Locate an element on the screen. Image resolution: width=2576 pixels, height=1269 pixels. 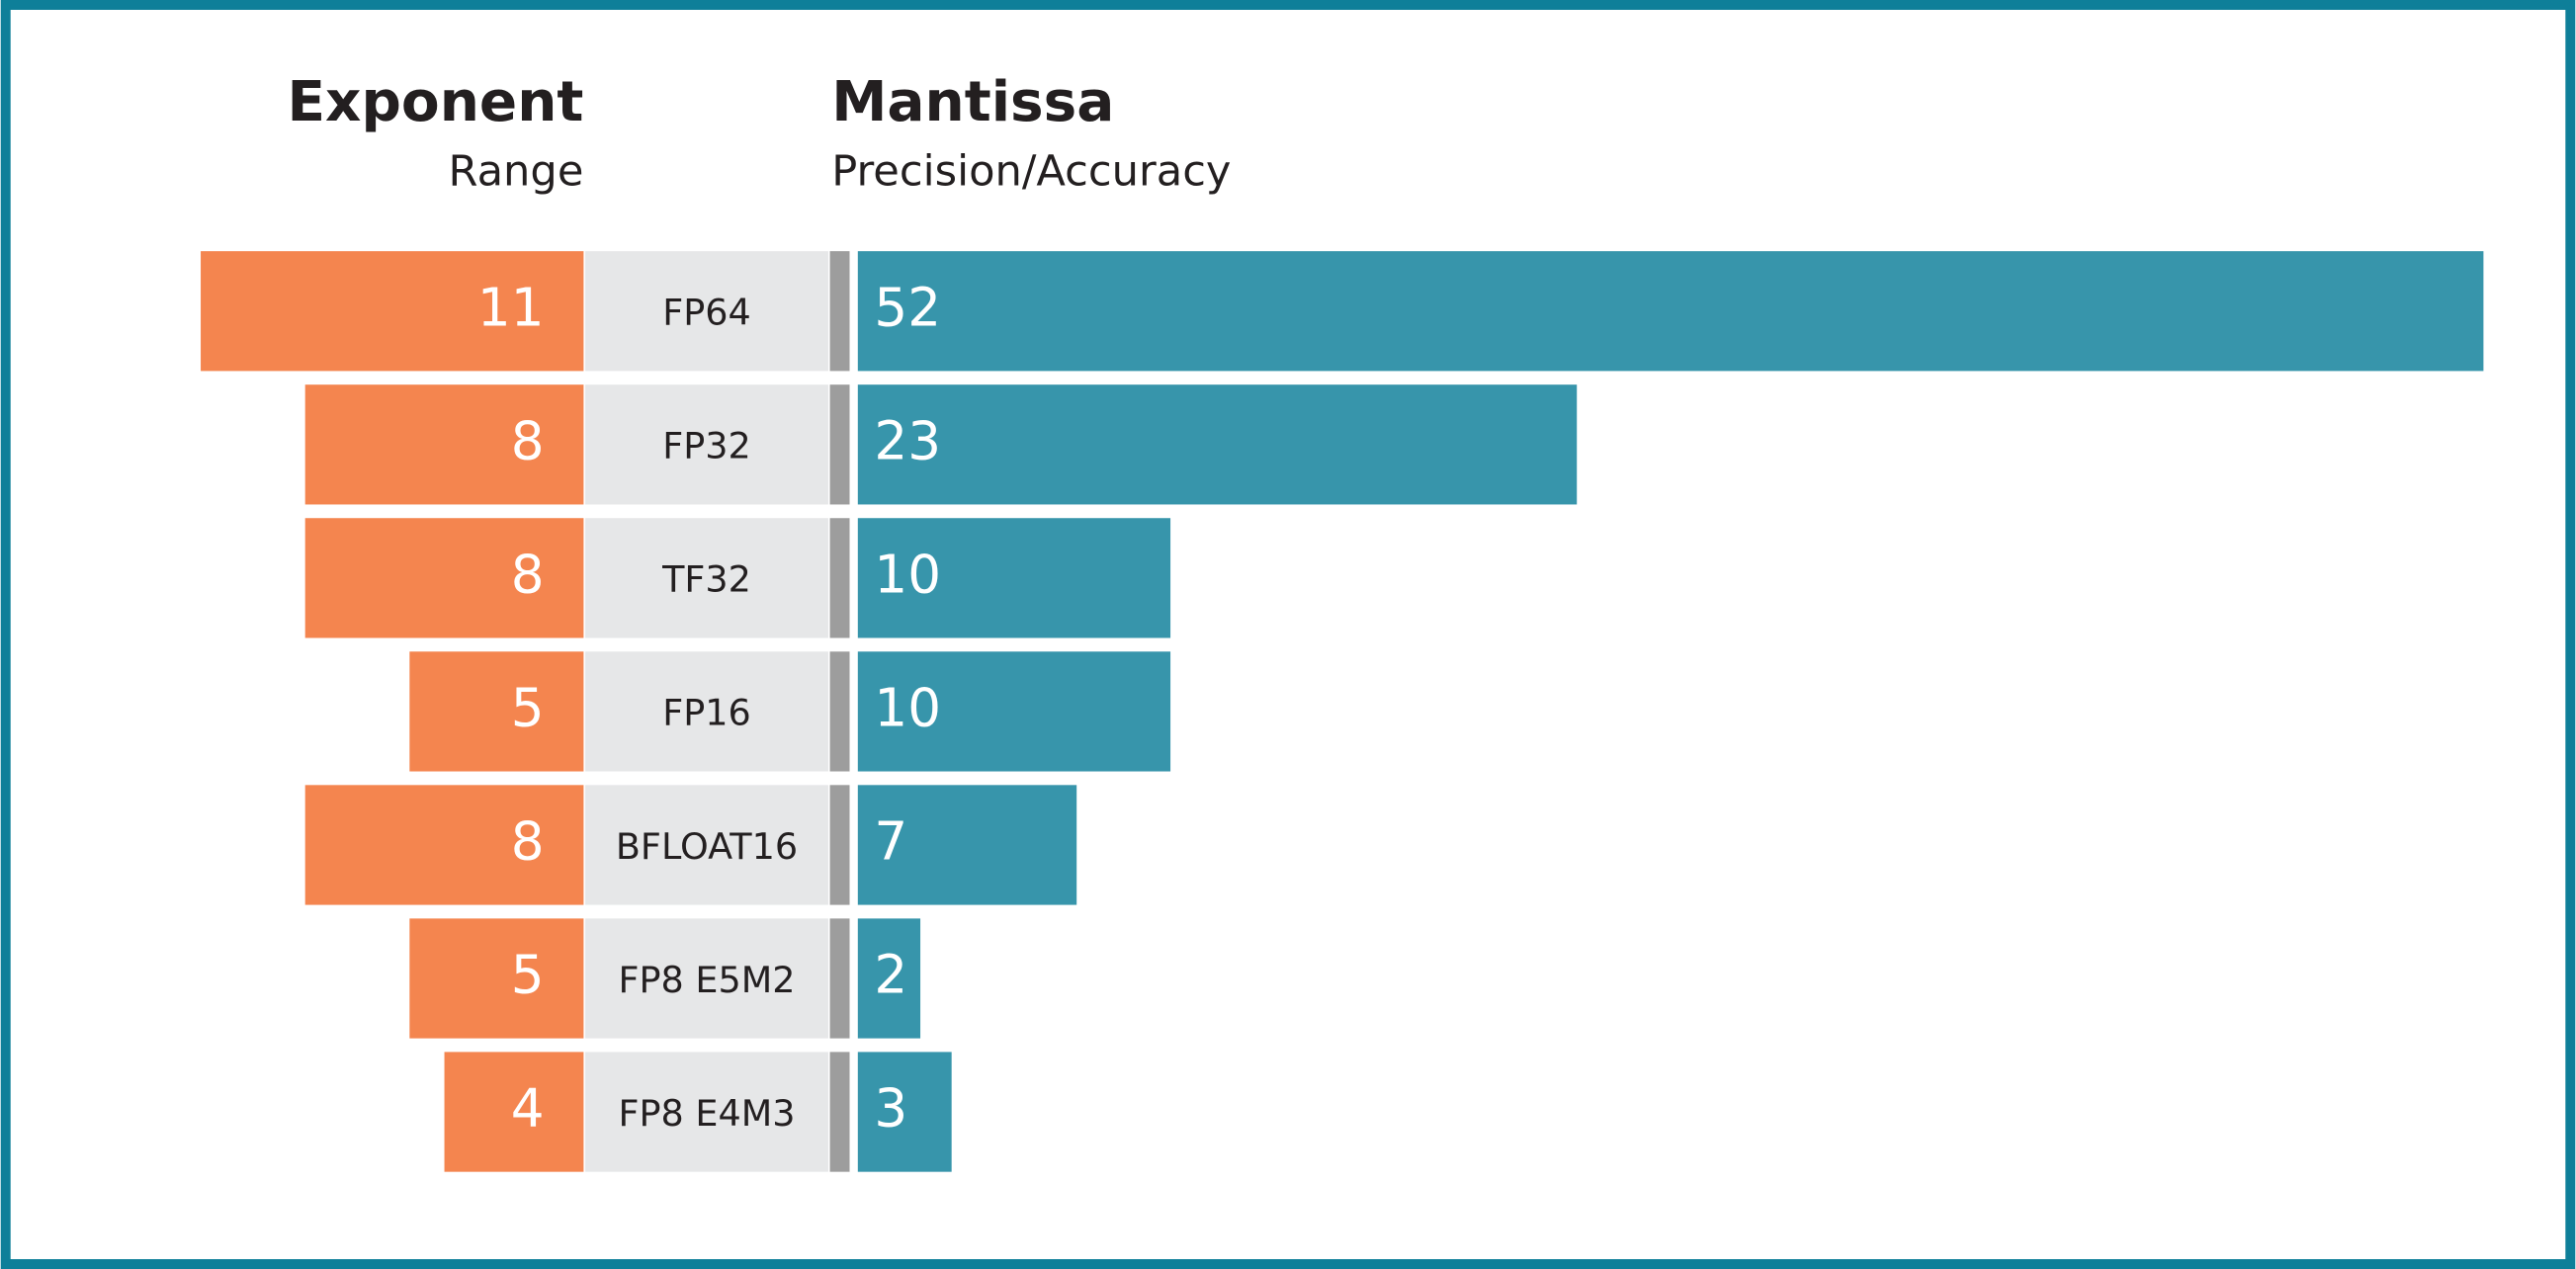
category-label: FP8 E4M3 is located at coordinates (706, 1113).